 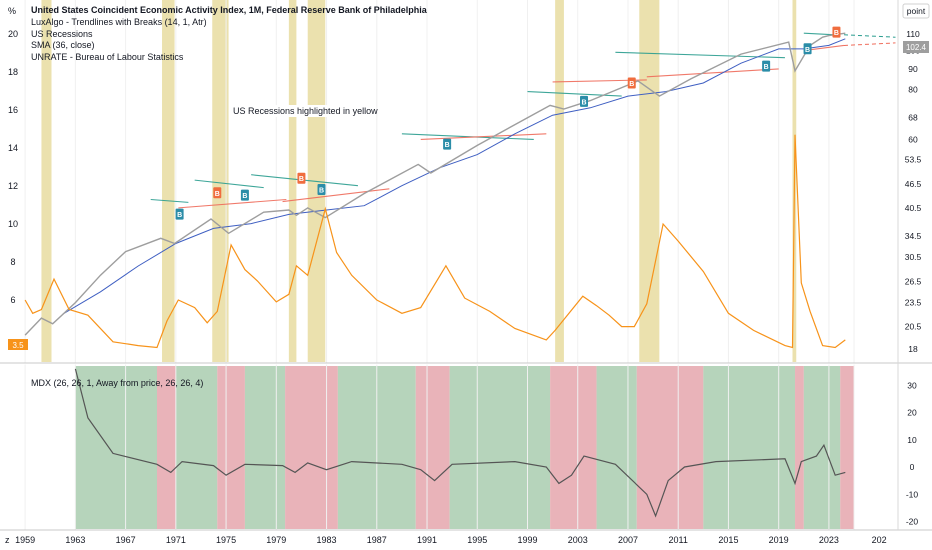 I want to click on x-tick-0: 1959, so click(x=25, y=540).